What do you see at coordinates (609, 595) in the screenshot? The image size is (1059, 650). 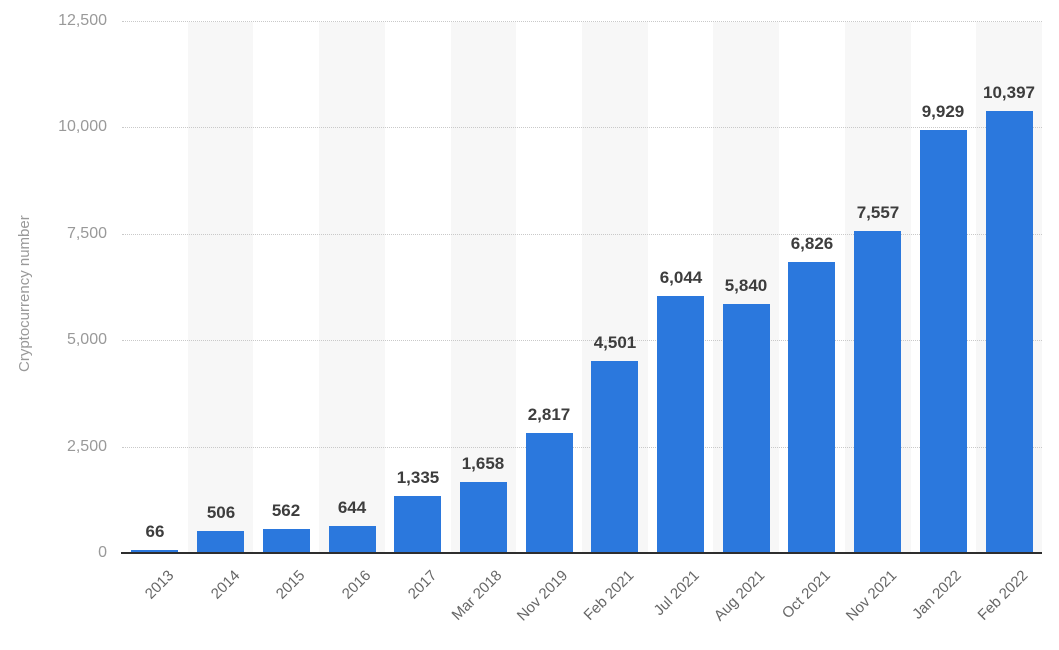 I see `x-axis-label: Feb 2021` at bounding box center [609, 595].